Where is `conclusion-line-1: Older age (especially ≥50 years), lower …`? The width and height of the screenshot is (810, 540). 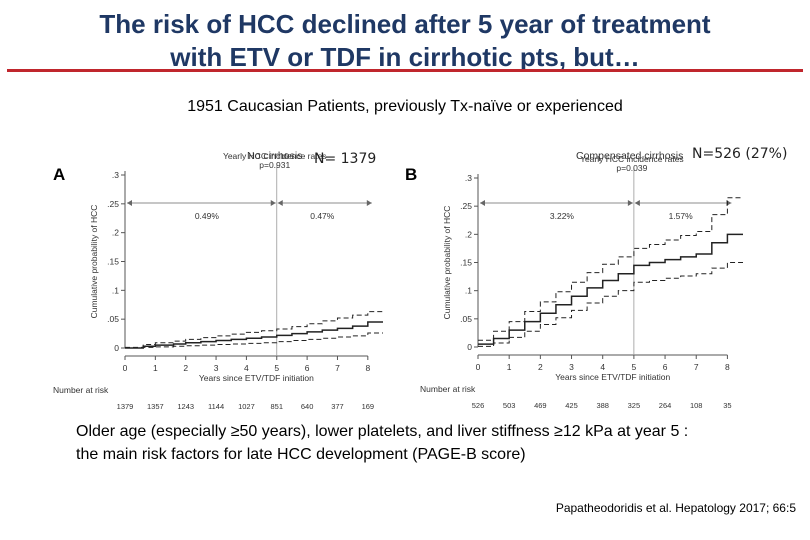
conclusion-line-1: Older age (especially ≥50 years), lower … is located at coordinates (382, 431).